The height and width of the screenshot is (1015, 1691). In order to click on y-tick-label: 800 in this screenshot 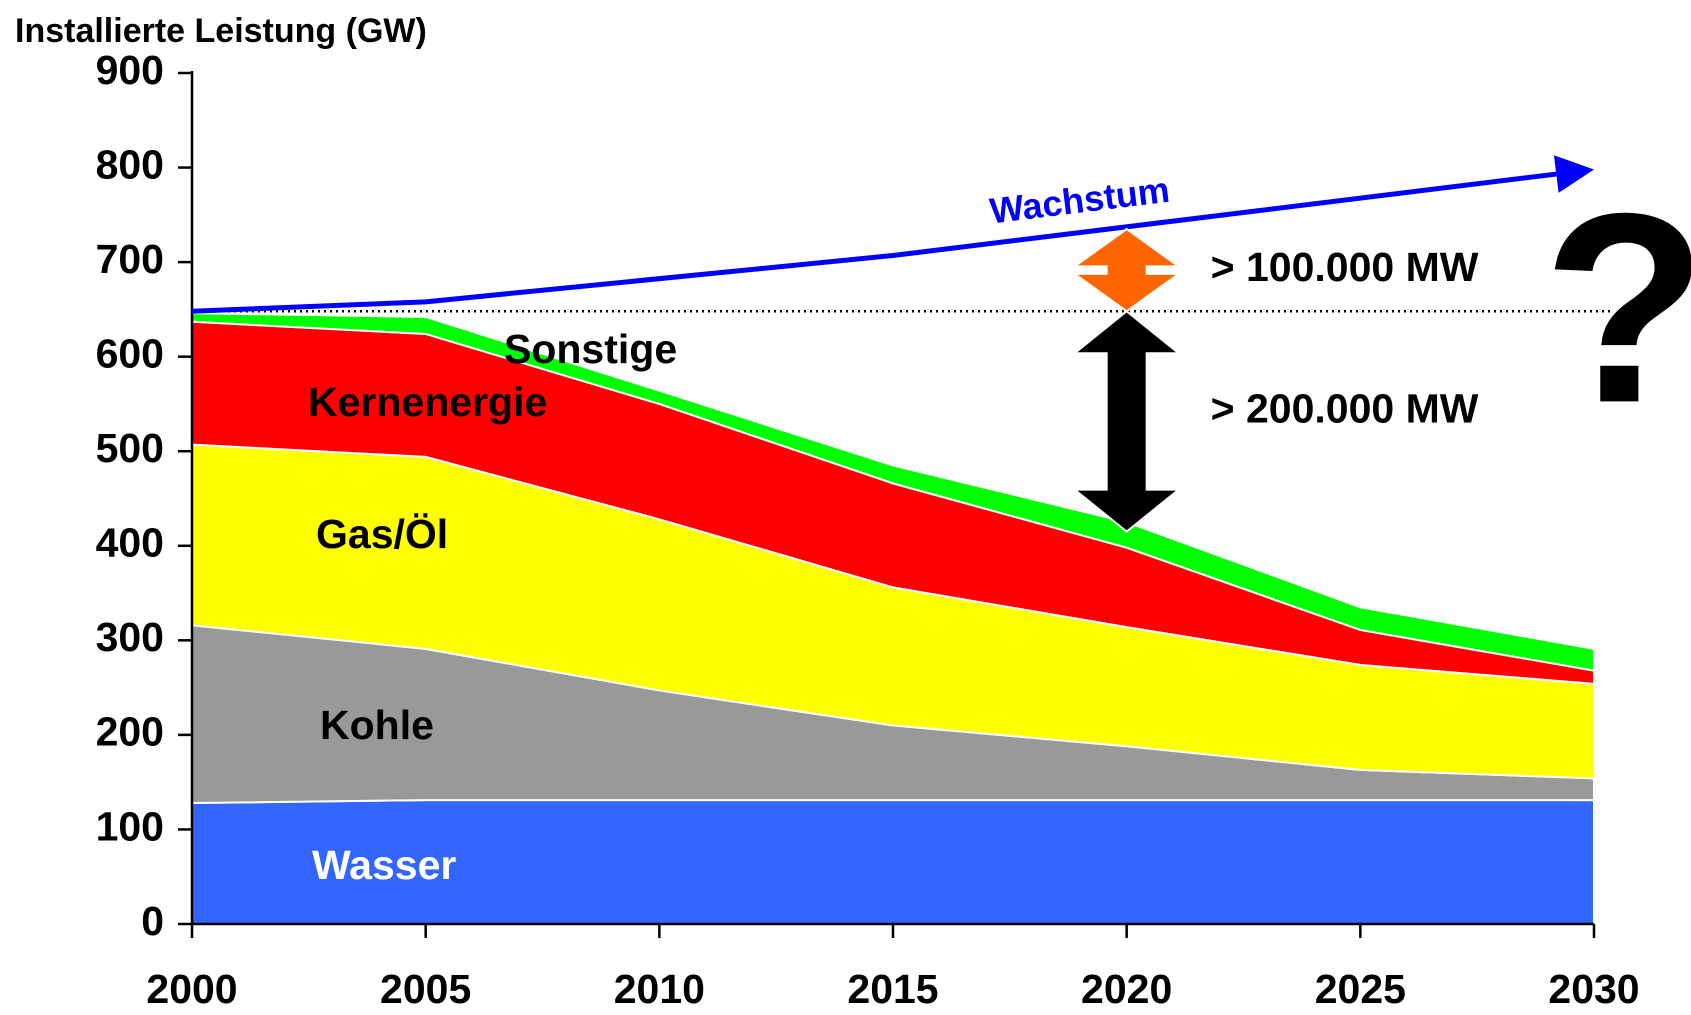, I will do `click(130, 164)`.